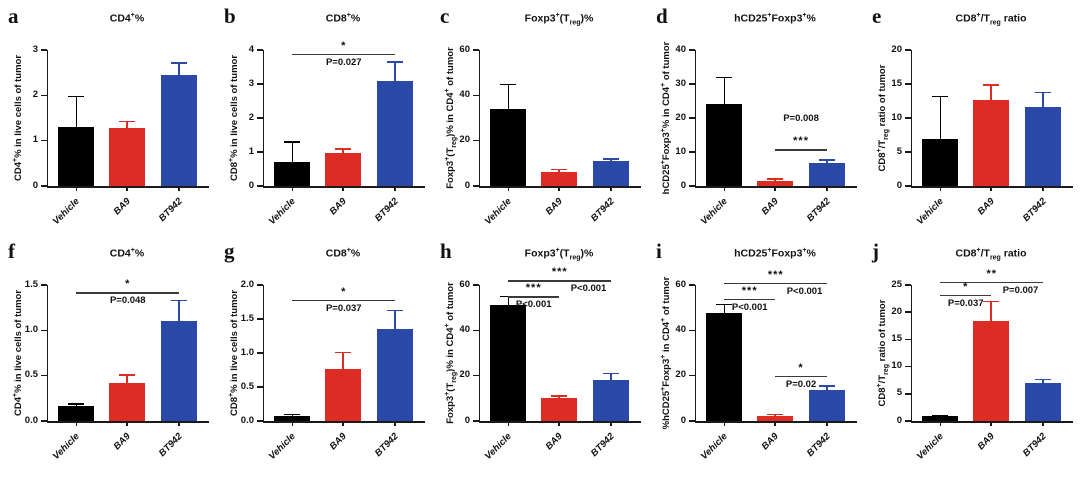 Image resolution: width=1080 pixels, height=483 pixels. I want to click on y-tick-label: 1.0, so click(31, 329).